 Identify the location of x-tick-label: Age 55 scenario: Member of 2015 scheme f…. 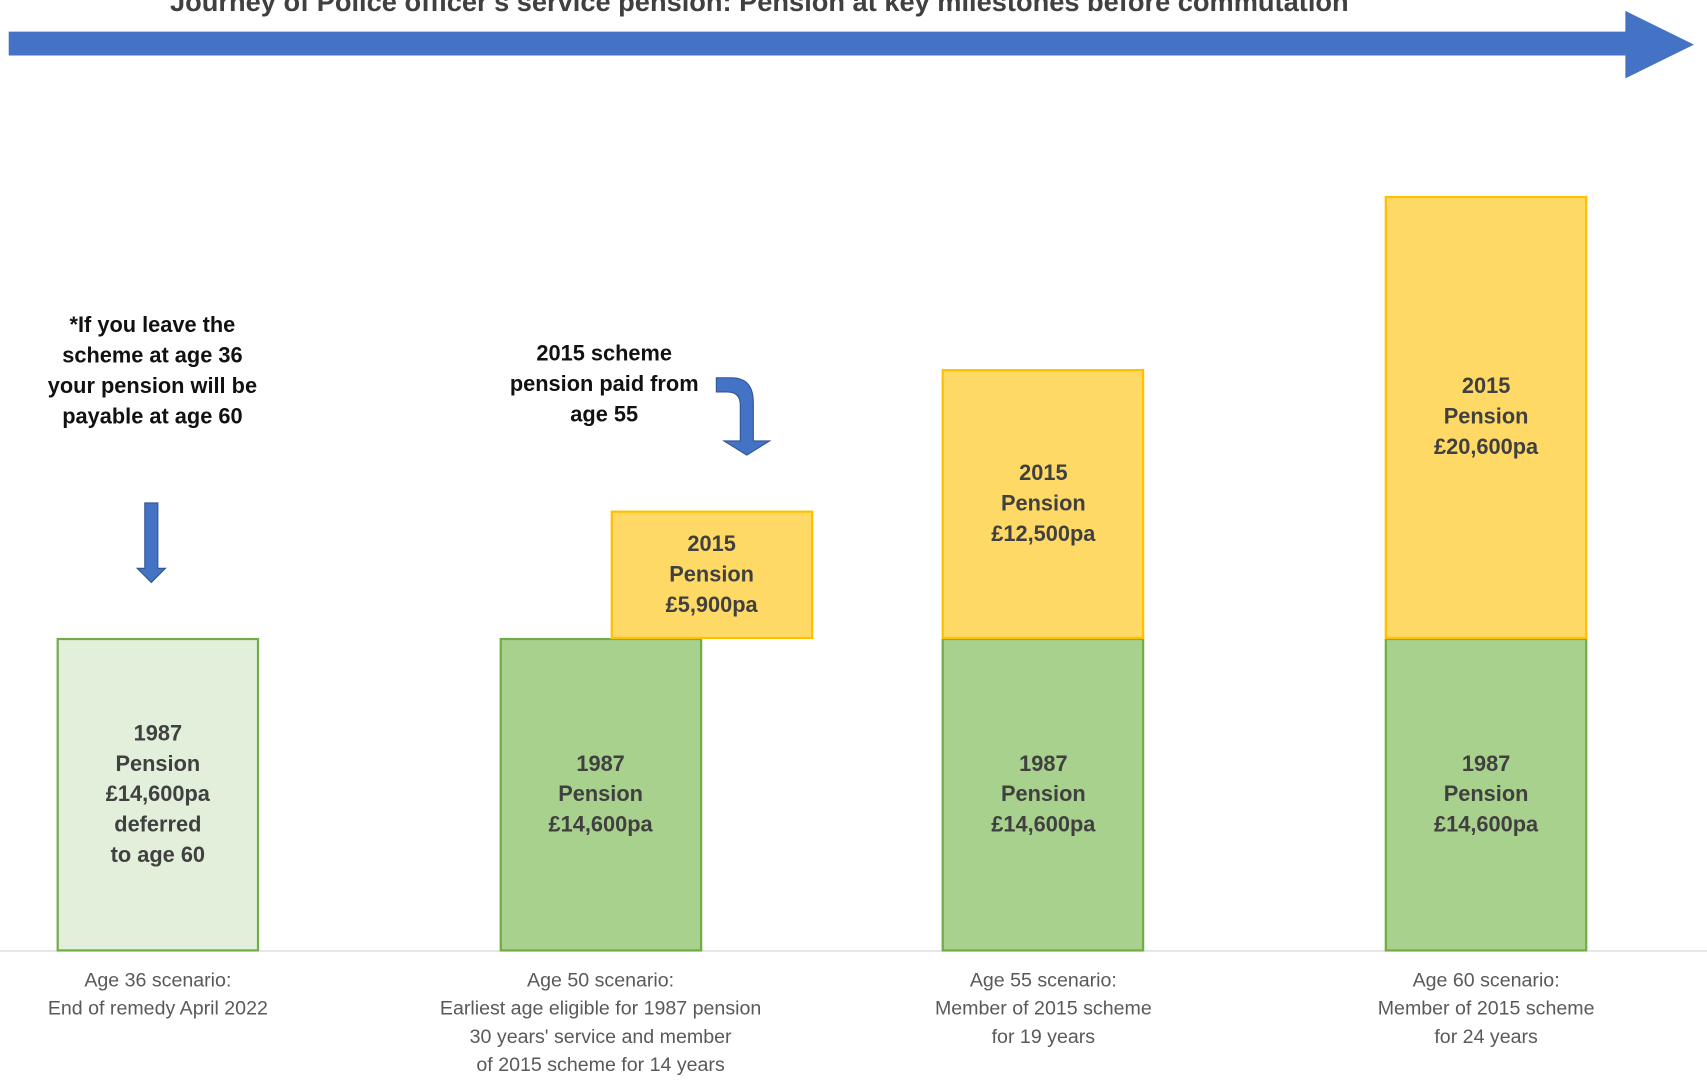
(1043, 1008).